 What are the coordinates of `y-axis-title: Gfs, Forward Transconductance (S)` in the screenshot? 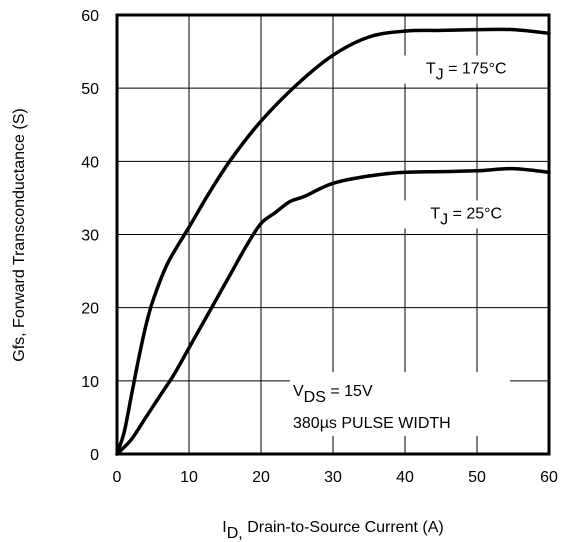 It's located at (19, 234).